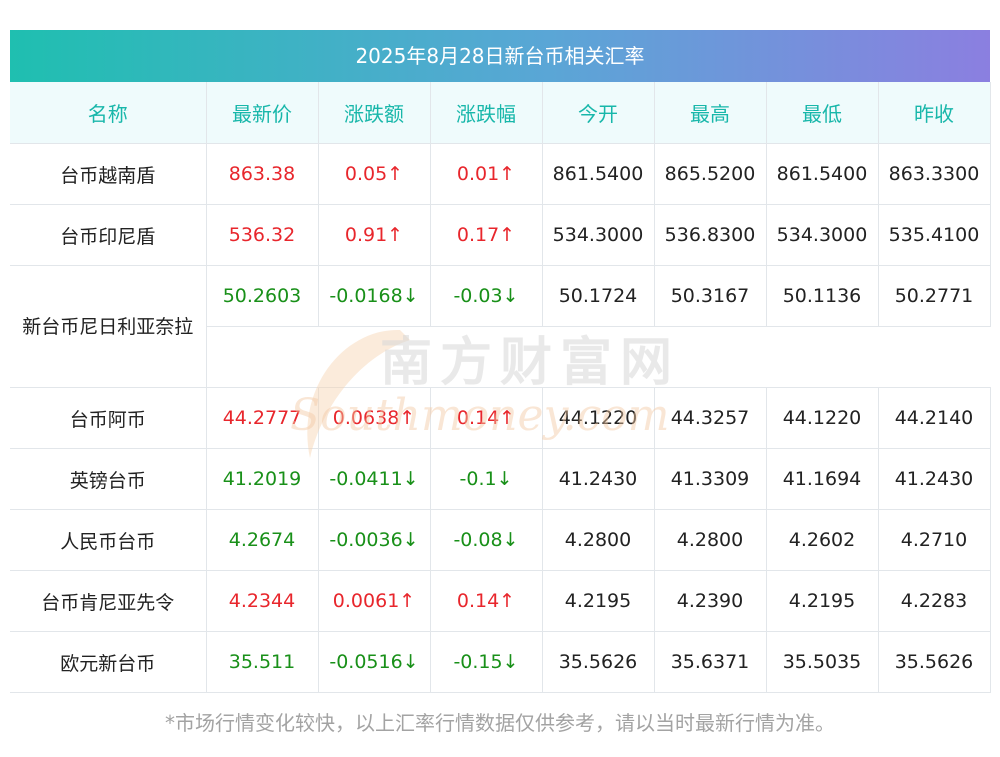 The width and height of the screenshot is (1000, 757). Describe the element at coordinates (262, 174) in the screenshot. I see `latest-price-cell: 863.38` at that location.